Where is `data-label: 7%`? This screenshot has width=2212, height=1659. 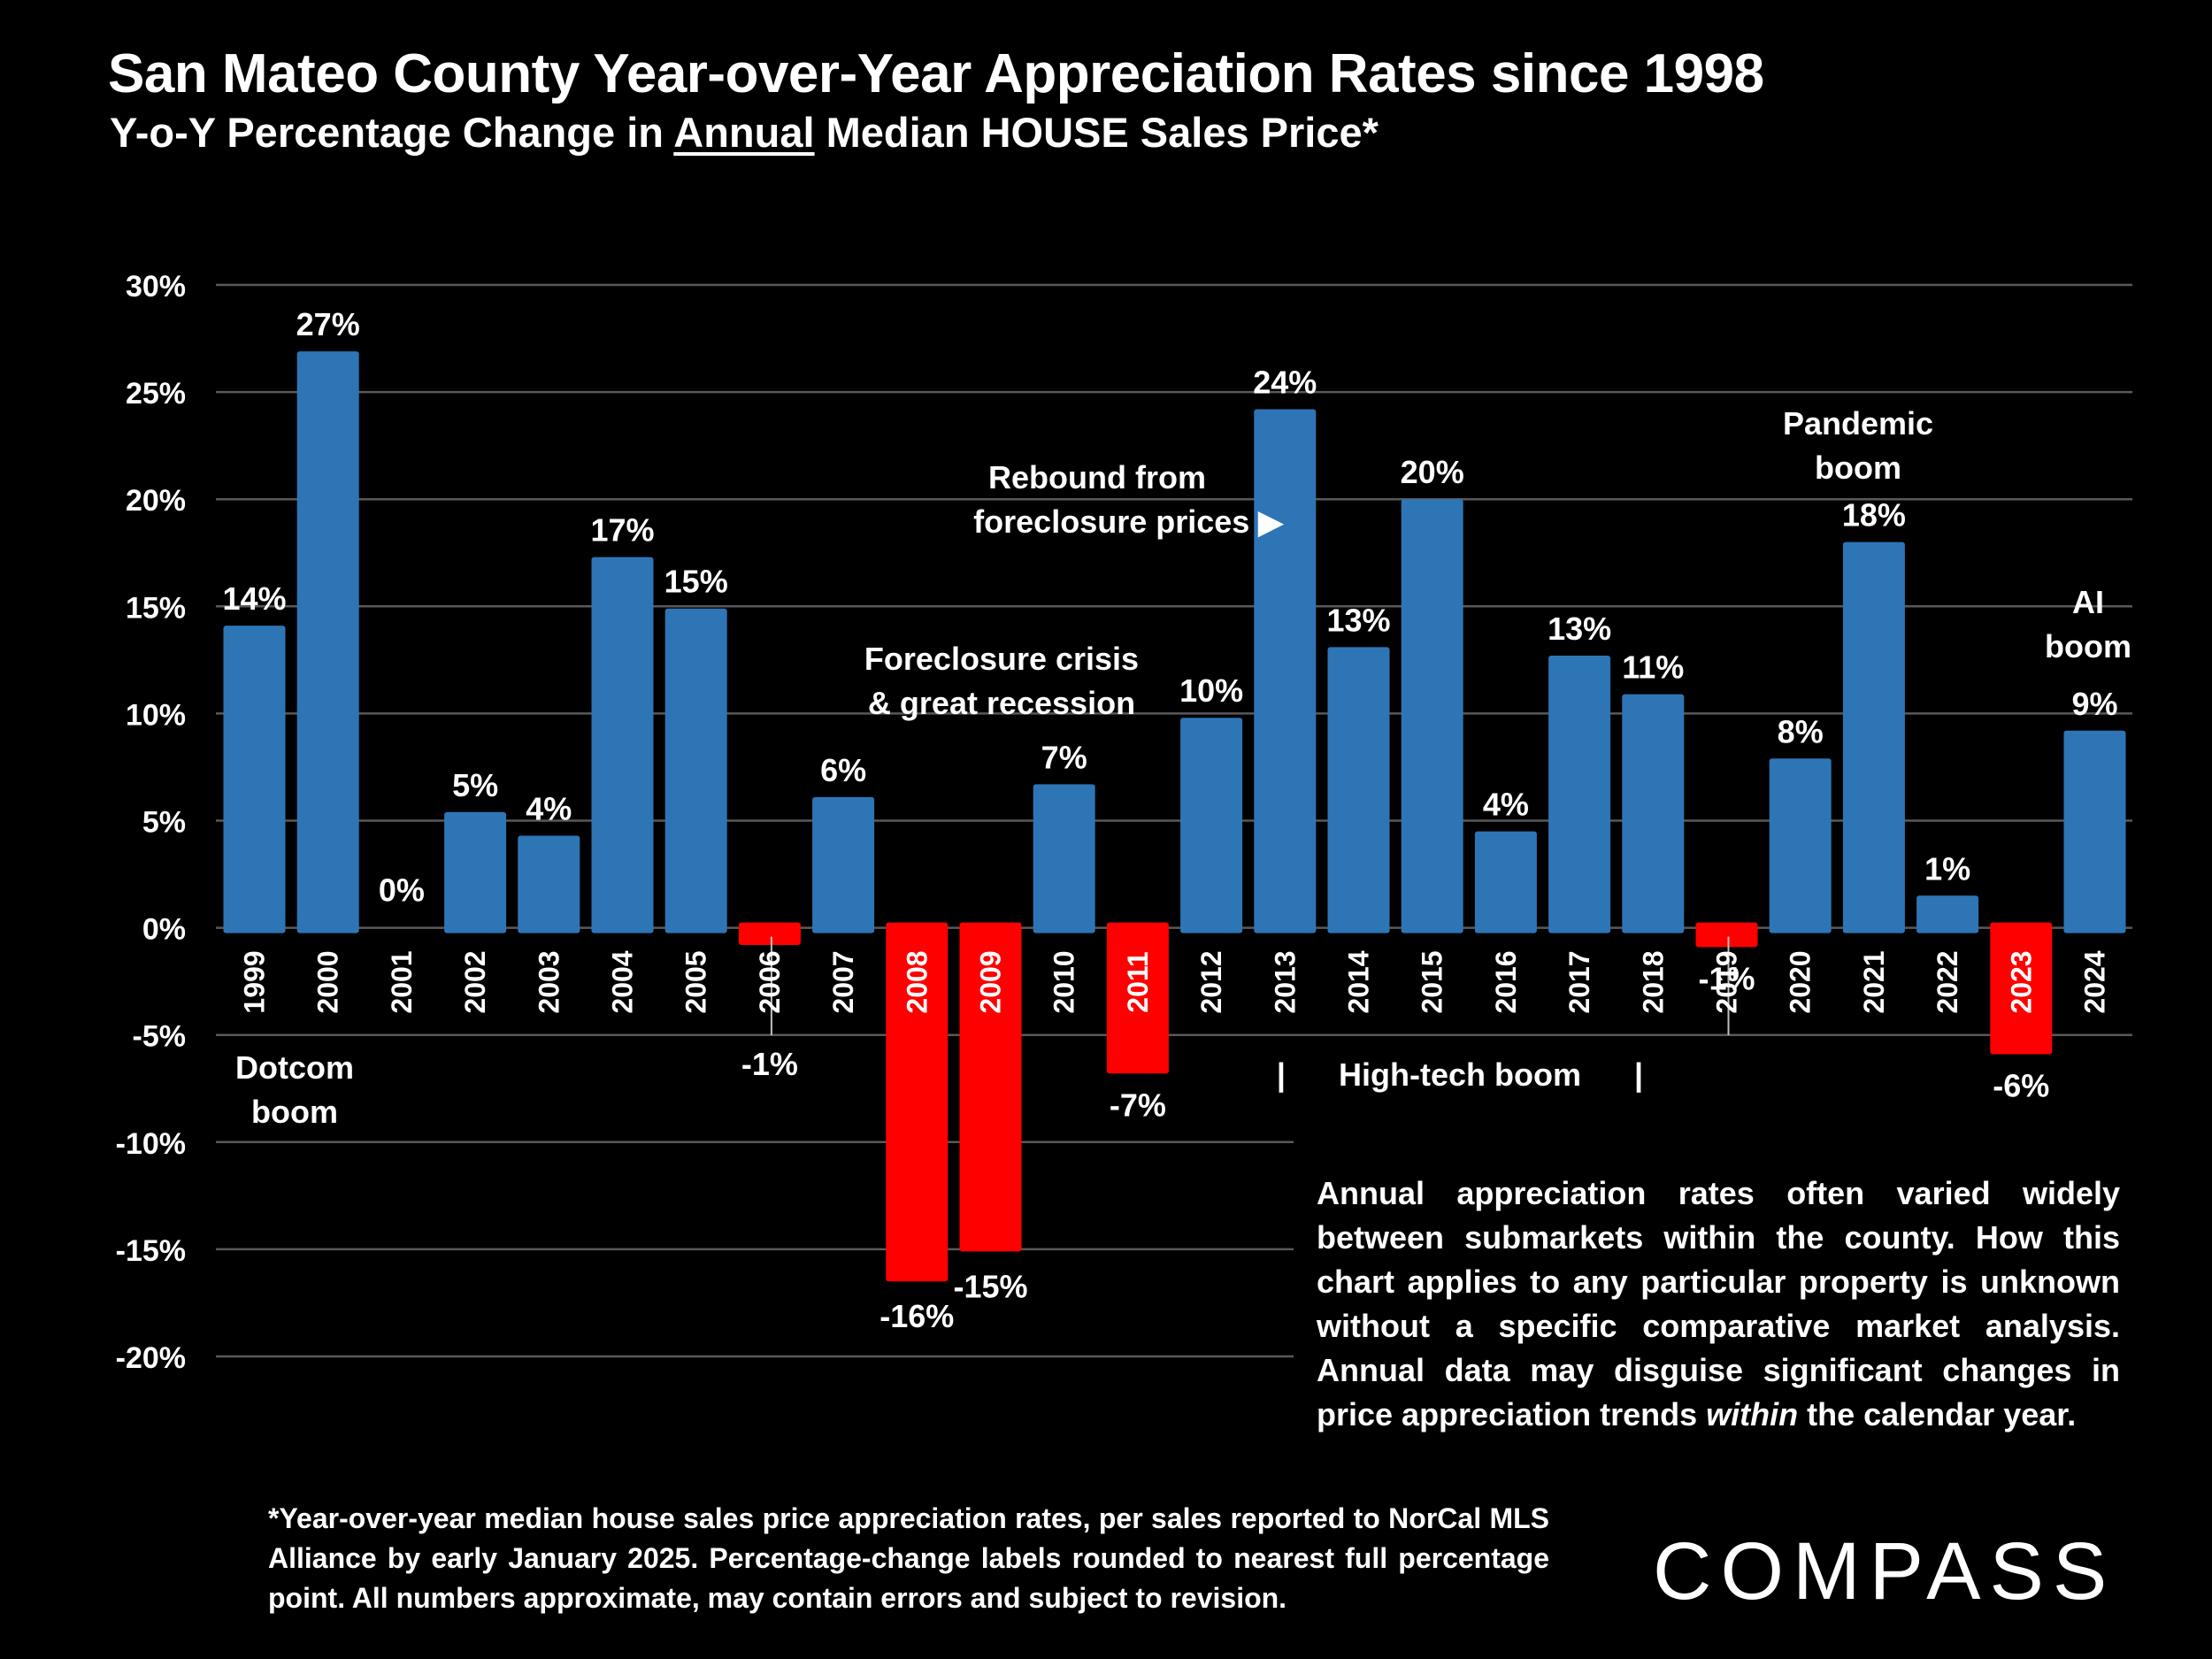 data-label: 7% is located at coordinates (1064, 757).